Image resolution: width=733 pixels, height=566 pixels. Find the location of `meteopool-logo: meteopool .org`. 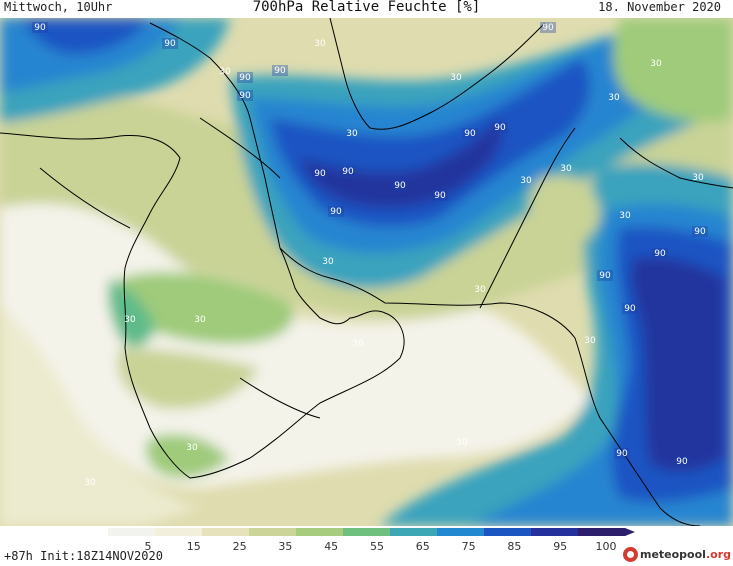

meteopool-logo: meteopool .org is located at coordinates (676, 554).